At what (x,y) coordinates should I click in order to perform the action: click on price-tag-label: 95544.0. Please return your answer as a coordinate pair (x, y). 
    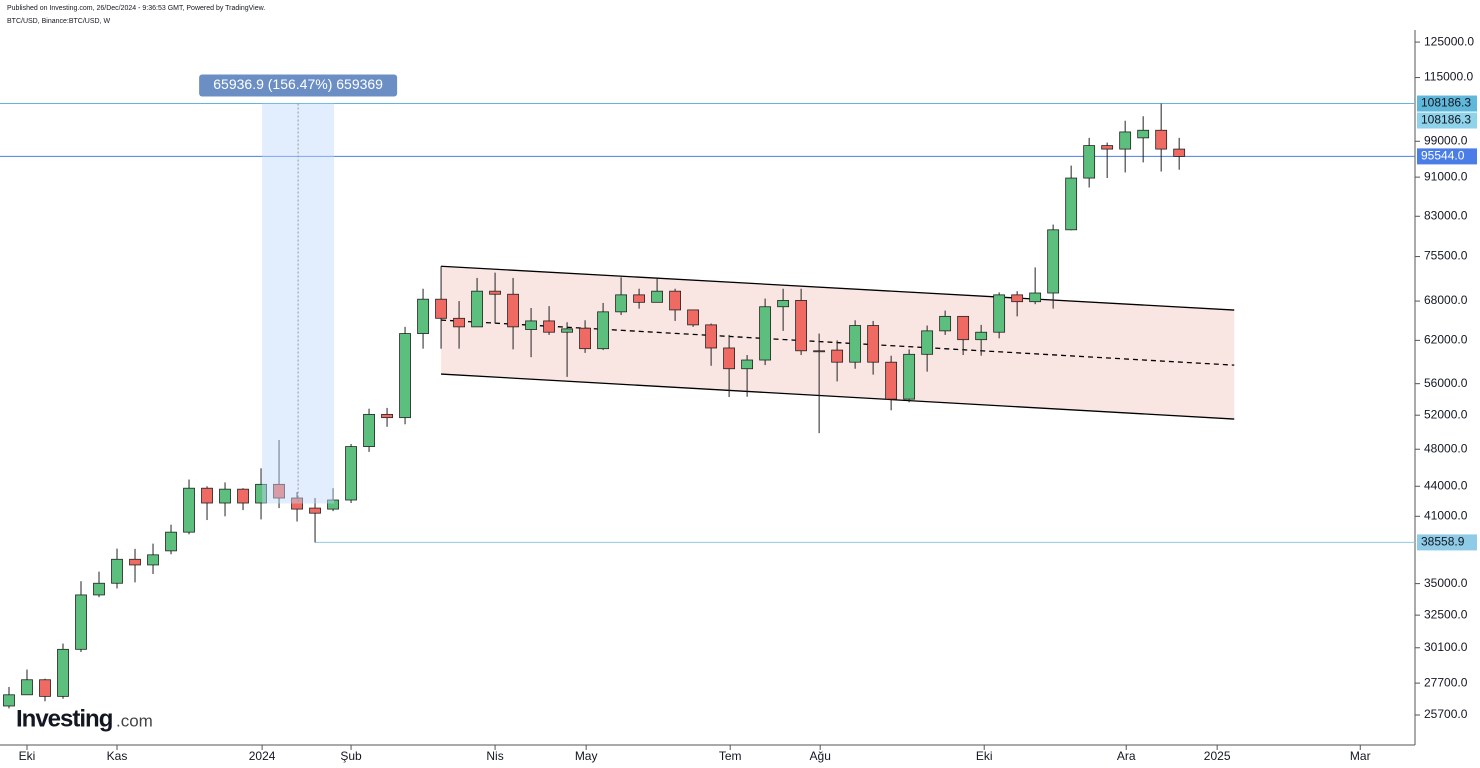
    Looking at the image, I should click on (1443, 156).